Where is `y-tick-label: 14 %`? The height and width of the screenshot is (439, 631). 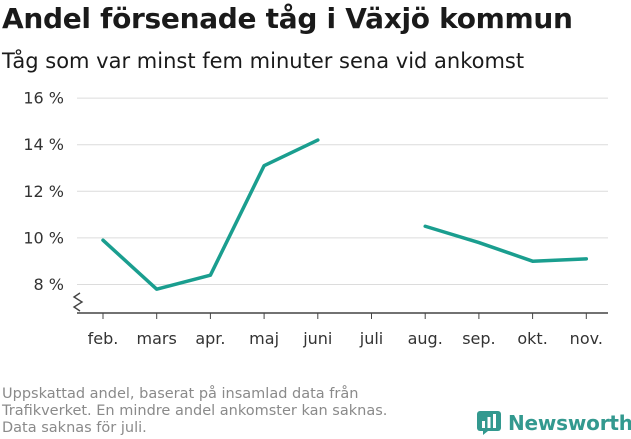 y-tick-label: 14 % is located at coordinates (43, 144).